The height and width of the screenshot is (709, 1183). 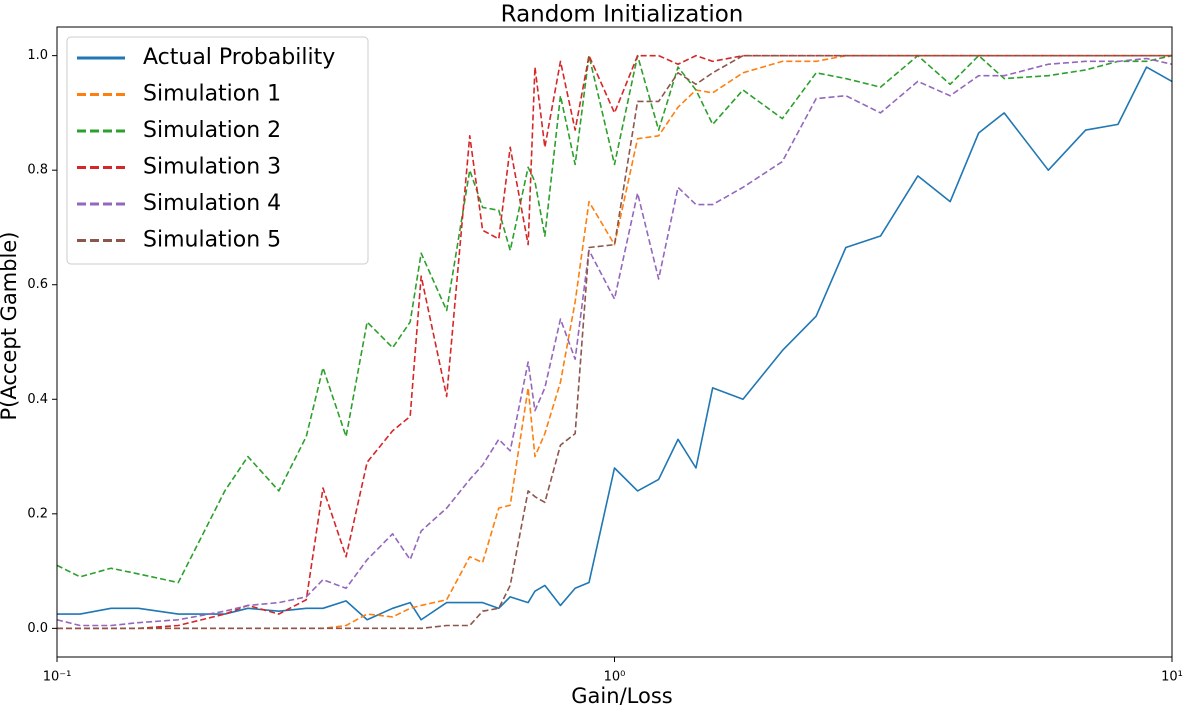 What do you see at coordinates (212, 240) in the screenshot?
I see `legend-label: Simulation 5` at bounding box center [212, 240].